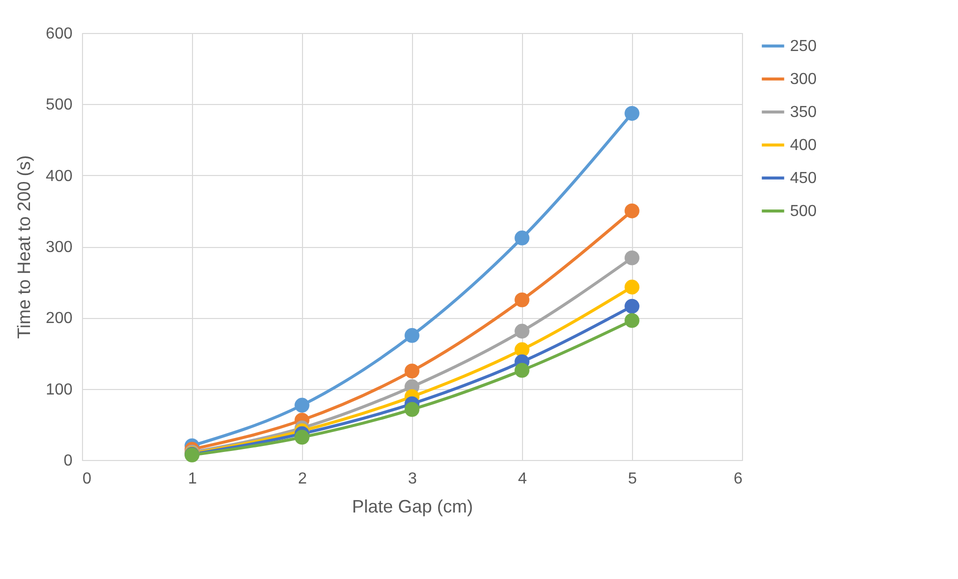 The width and height of the screenshot is (958, 579). What do you see at coordinates (59, 389) in the screenshot?
I see `y-tick-label: 100` at bounding box center [59, 389].